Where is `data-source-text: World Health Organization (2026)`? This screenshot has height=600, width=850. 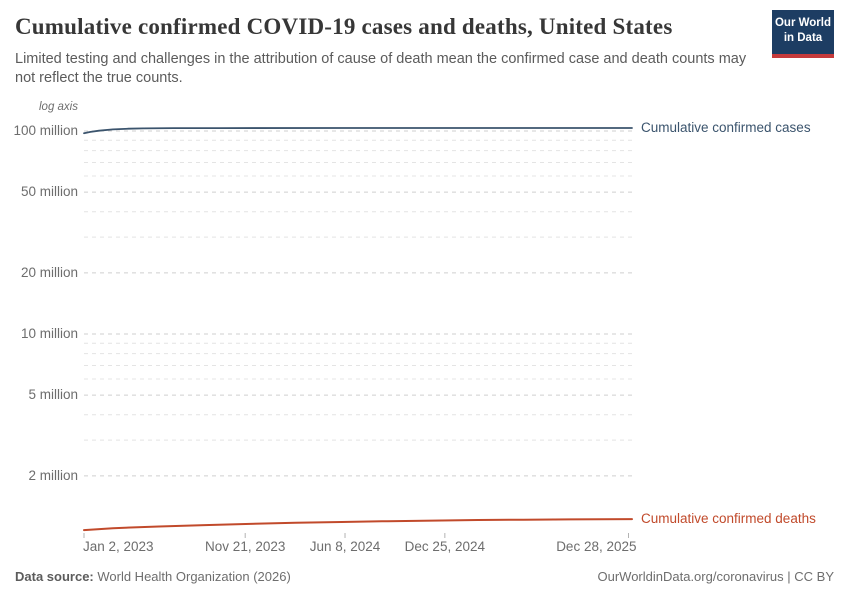 data-source-text: World Health Organization (2026) is located at coordinates (192, 576).